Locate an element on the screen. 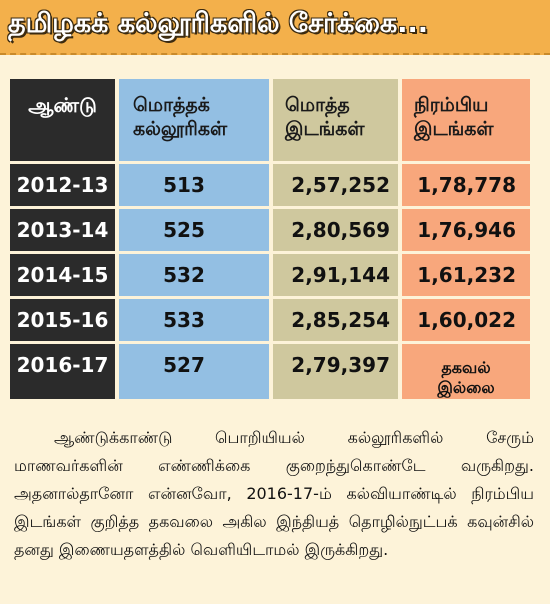  year-column-bg is located at coordinates (62, 239).